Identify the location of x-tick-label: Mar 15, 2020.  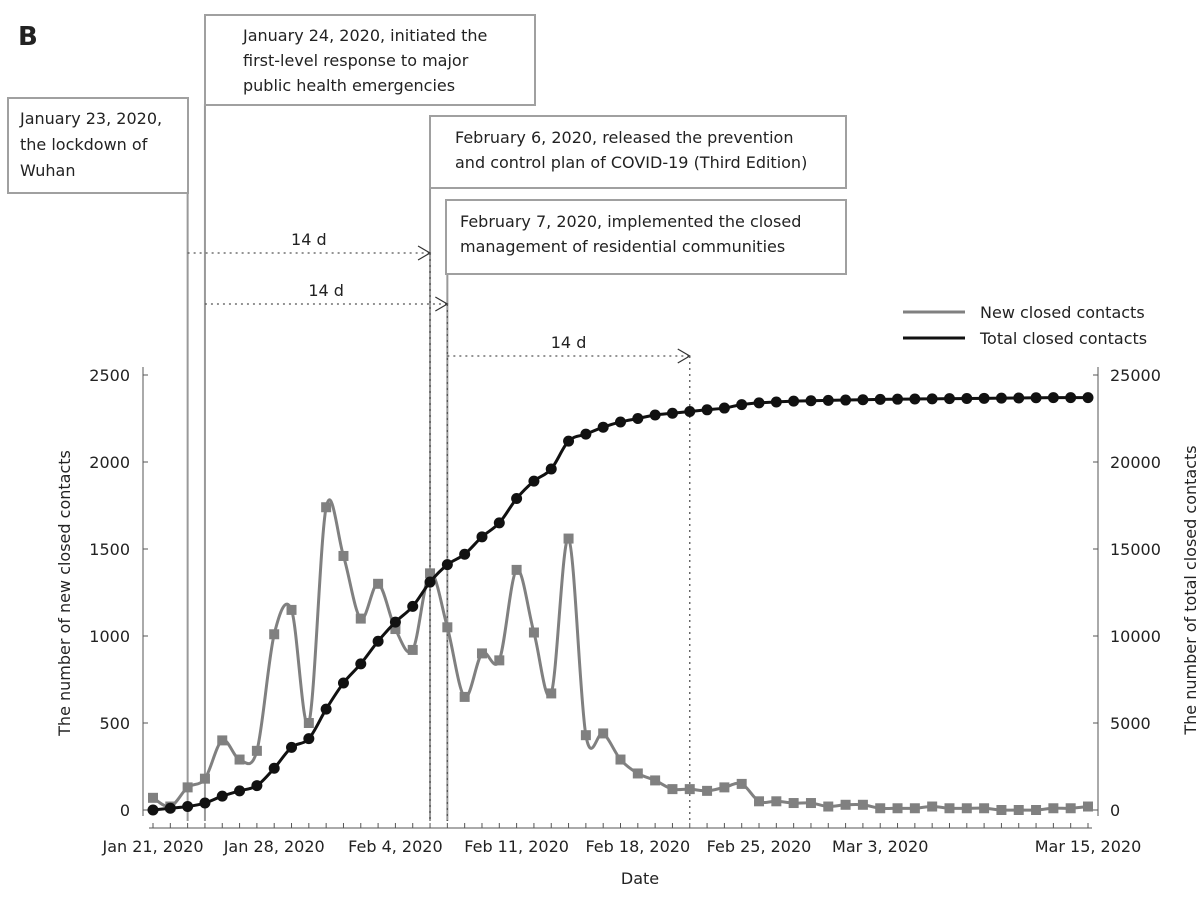
(1088, 846).